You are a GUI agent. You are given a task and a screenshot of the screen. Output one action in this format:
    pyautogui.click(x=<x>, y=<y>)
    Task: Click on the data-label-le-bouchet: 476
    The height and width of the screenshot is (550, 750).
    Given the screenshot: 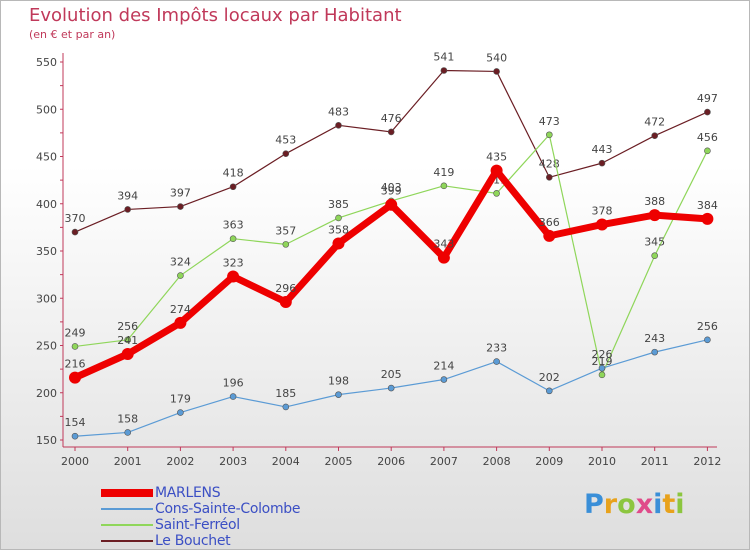 What is the action you would take?
    pyautogui.click(x=391, y=118)
    